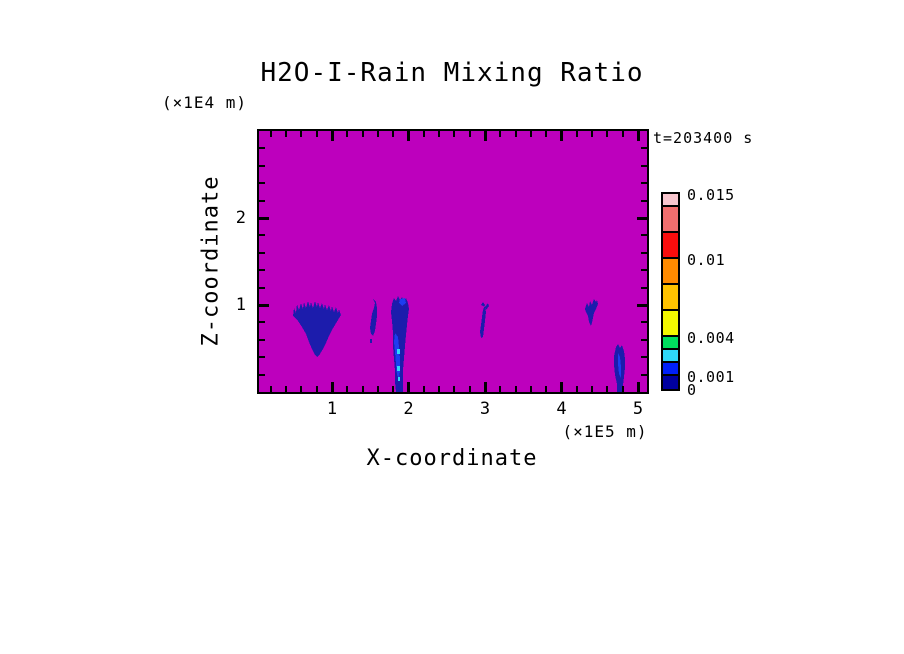 The image size is (904, 654). Describe the element at coordinates (692, 390) in the screenshot. I see `colorbar-label: 0` at that location.